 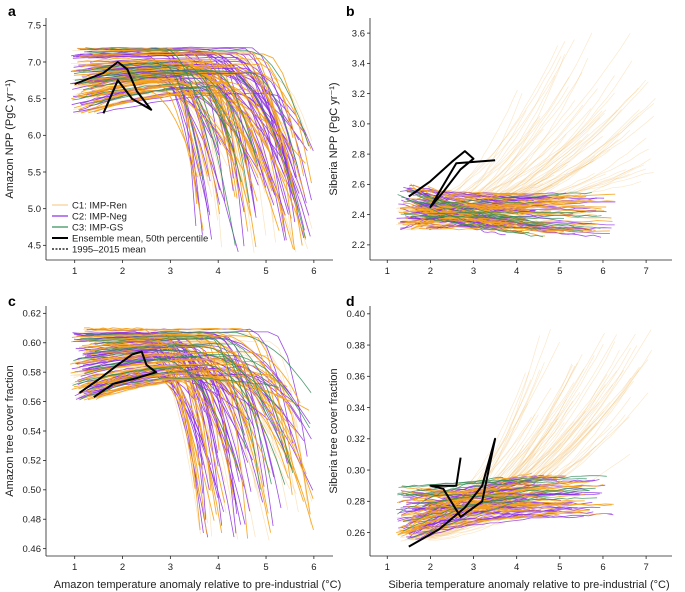 What do you see at coordinates (358, 215) in the screenshot?
I see `y-tick-label: 2.4` at bounding box center [358, 215].